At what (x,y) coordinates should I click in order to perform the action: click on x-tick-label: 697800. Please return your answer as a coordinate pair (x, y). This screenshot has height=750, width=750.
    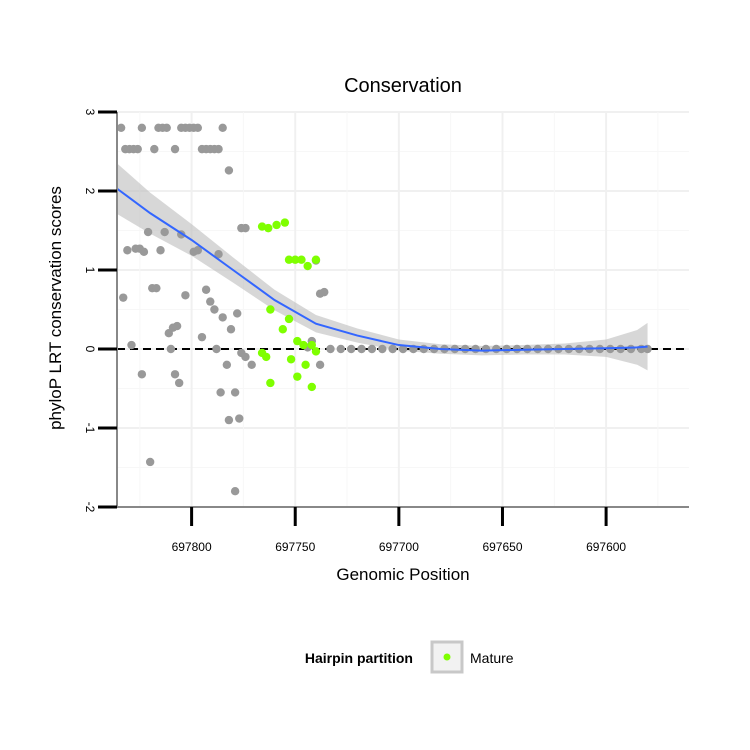
    Looking at the image, I should click on (192, 547).